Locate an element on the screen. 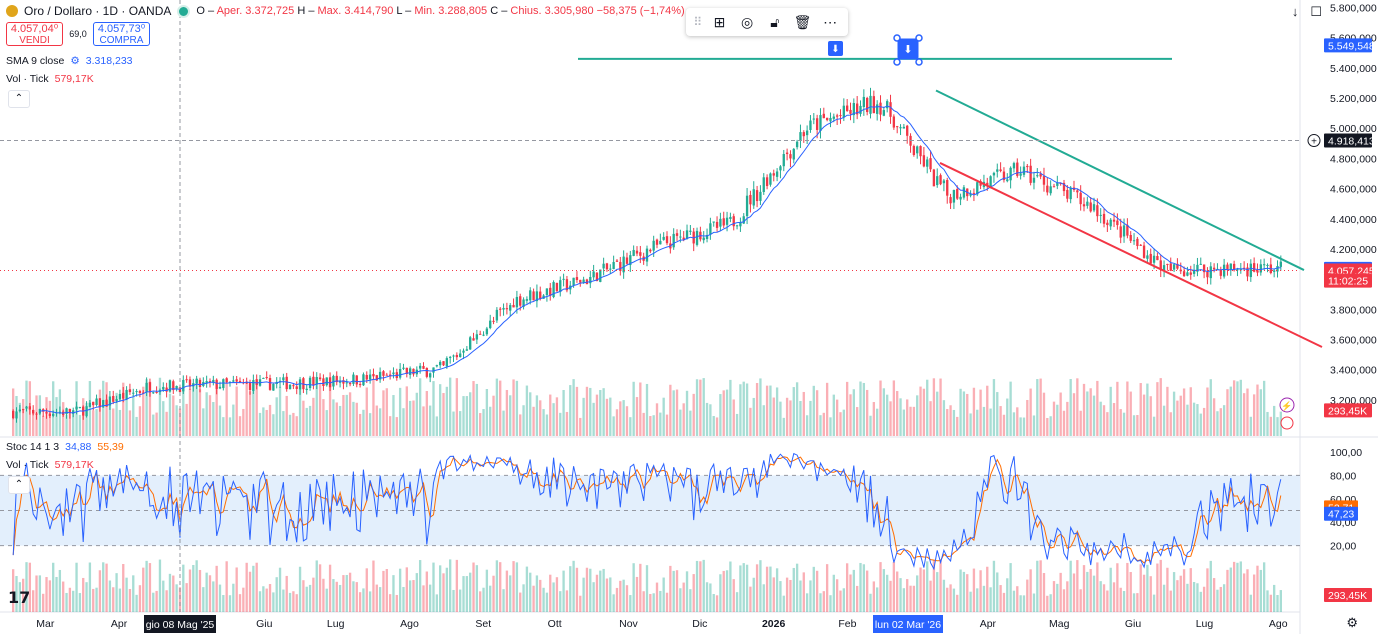 This screenshot has width=1378, height=634. collapse-lower-legend-button: ⌃ is located at coordinates (19, 485).